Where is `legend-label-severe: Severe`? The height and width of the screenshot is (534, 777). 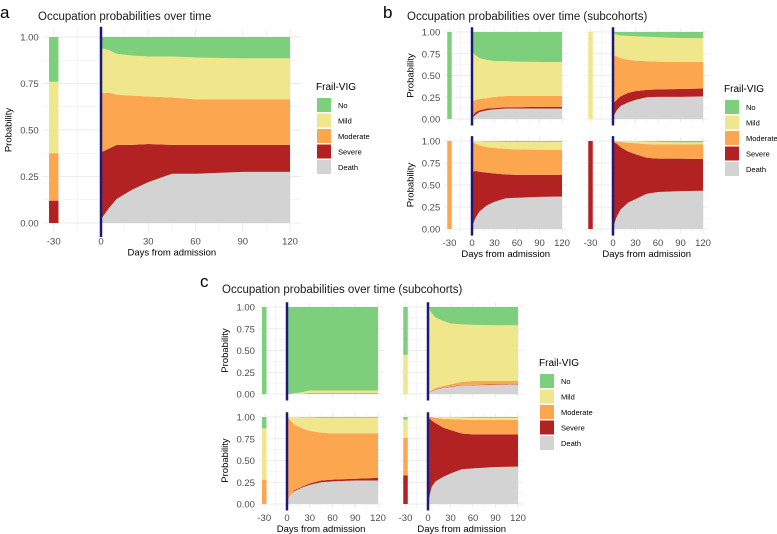 legend-label-severe: Severe is located at coordinates (350, 152).